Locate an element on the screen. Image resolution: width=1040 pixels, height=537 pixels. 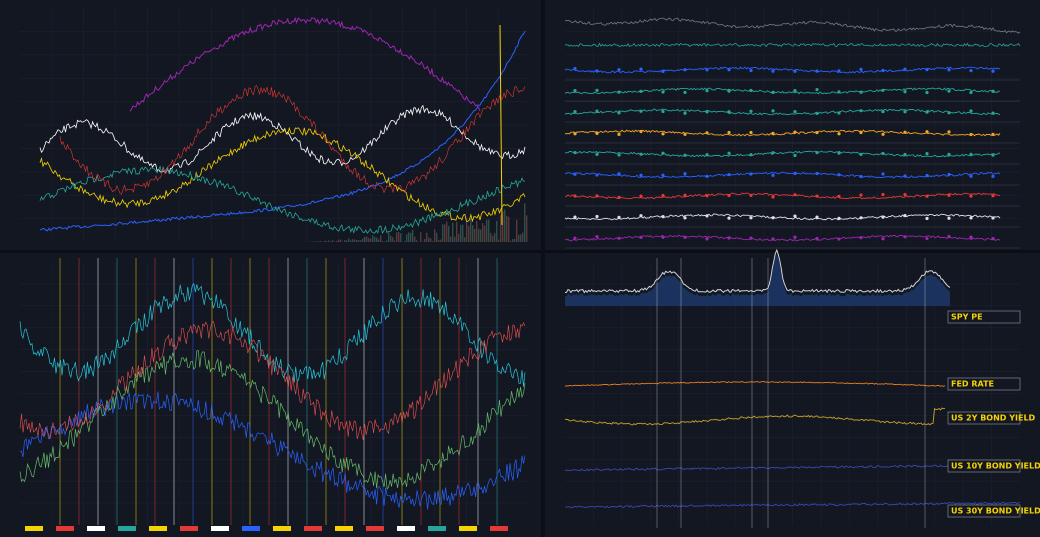
label-box: SPY PE is located at coordinates (984, 317).